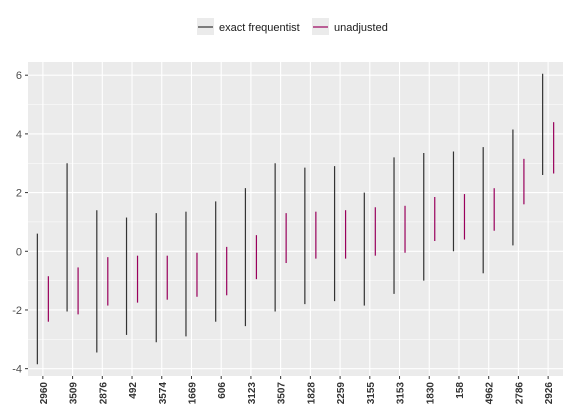 The width and height of the screenshot is (568, 416). Describe the element at coordinates (192, 393) in the screenshot. I see `x-tick-label: 1669` at that location.